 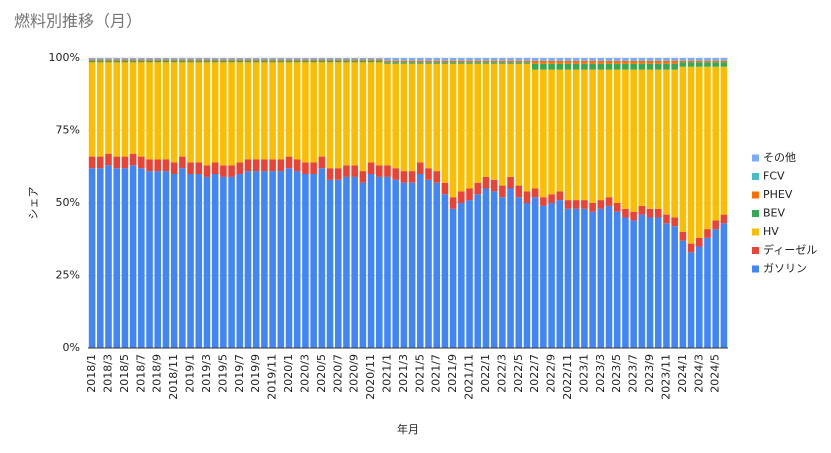 I want to click on x-tick-label: 2024/3, so click(x=698, y=373).